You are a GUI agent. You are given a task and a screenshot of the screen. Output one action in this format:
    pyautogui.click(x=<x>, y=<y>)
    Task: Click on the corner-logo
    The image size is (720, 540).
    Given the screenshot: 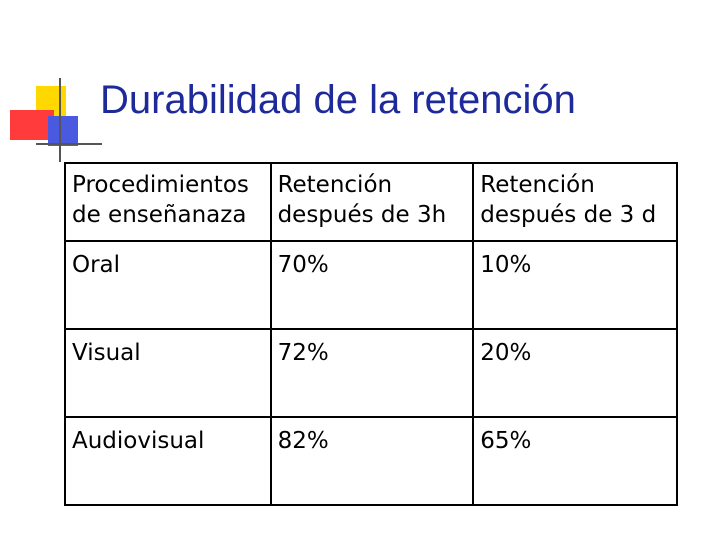 What is the action you would take?
    pyautogui.click(x=55, y=85)
    